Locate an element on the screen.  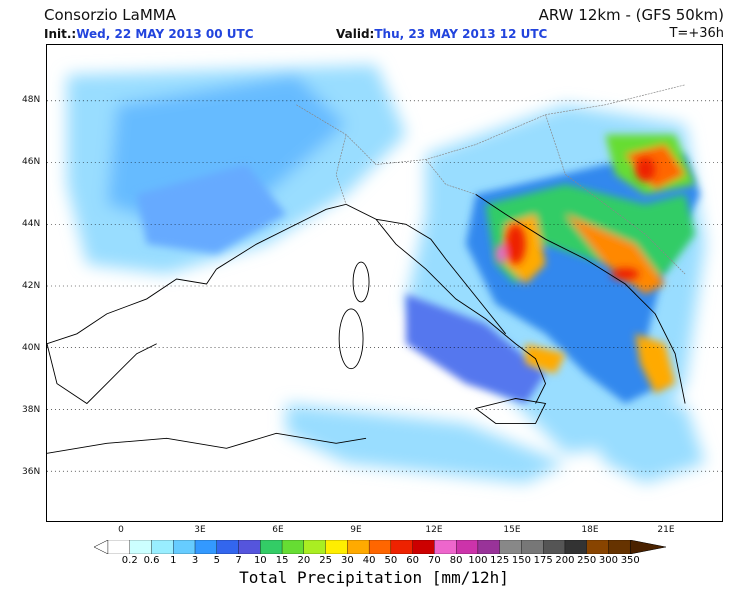
lon-label: 3E is located at coordinates (200, 530).